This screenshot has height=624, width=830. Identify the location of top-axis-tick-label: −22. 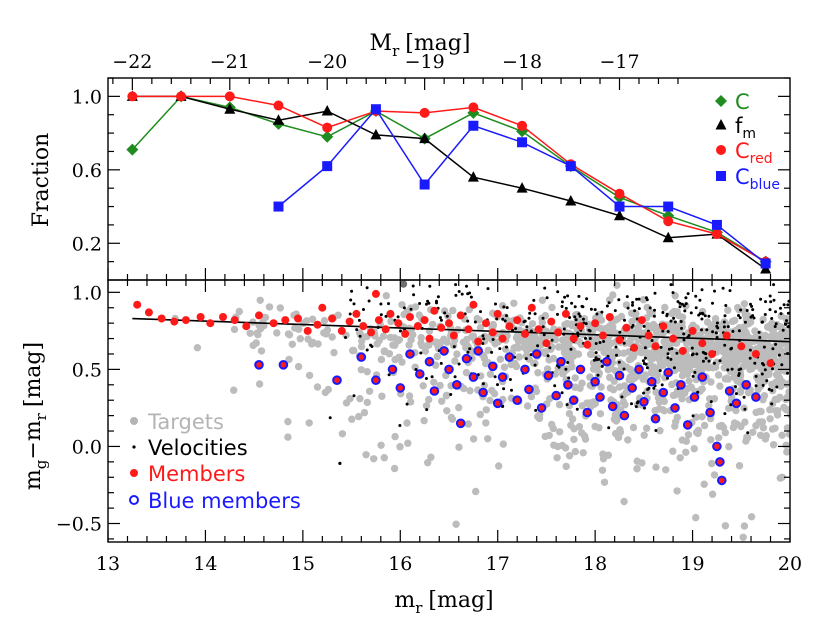
(132, 62).